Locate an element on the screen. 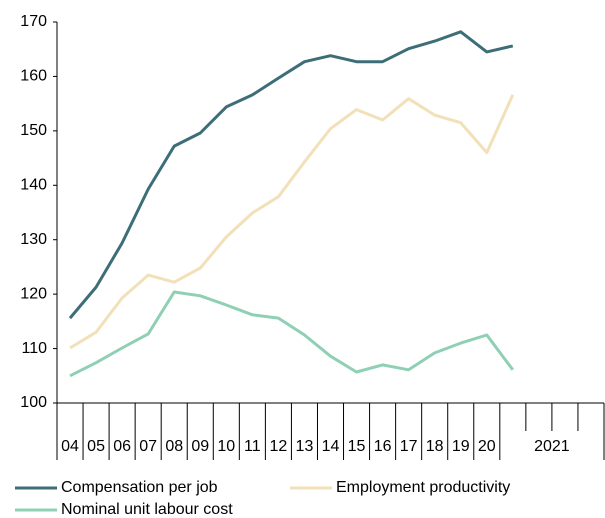 The height and width of the screenshot is (518, 605). x-tick-label: 10 is located at coordinates (226, 446).